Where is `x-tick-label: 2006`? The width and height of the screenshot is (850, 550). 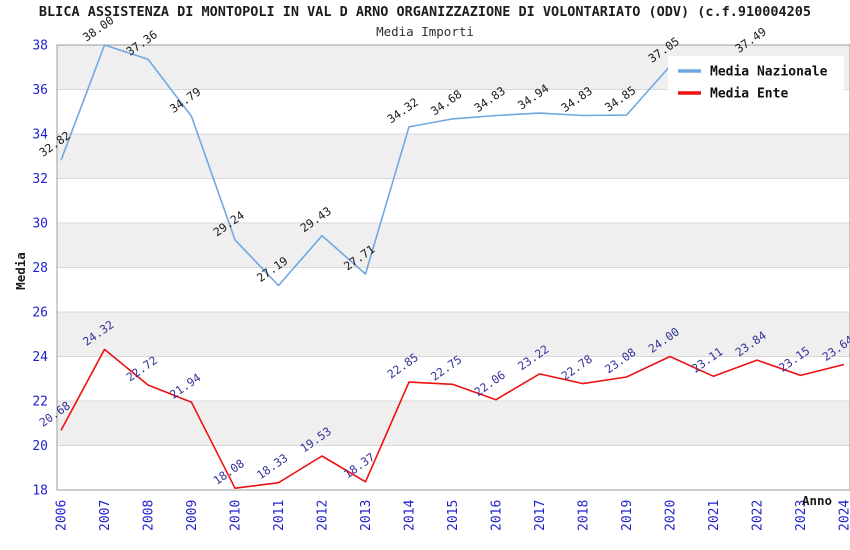 x-tick-label: 2006 is located at coordinates (62, 515).